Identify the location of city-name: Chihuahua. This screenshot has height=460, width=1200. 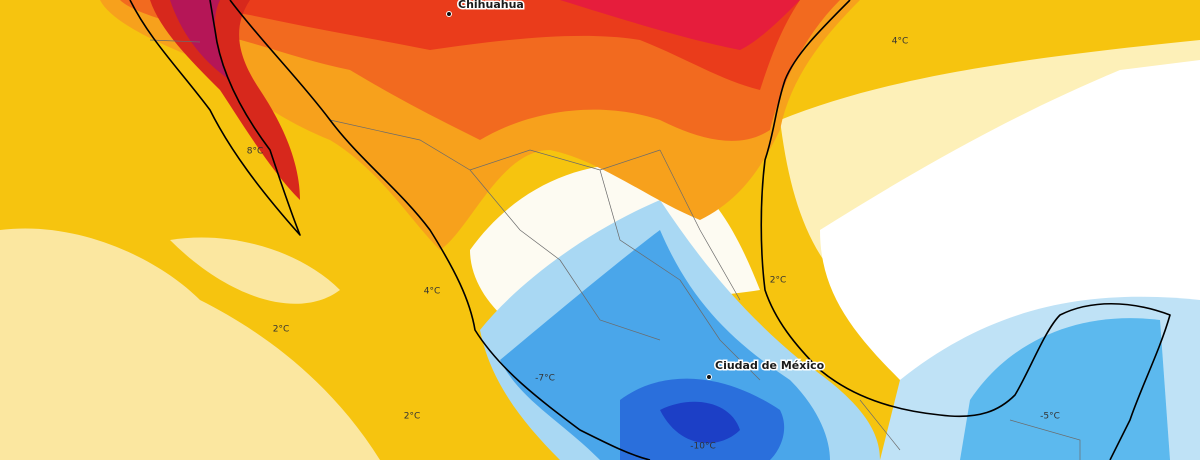
(491, 5).